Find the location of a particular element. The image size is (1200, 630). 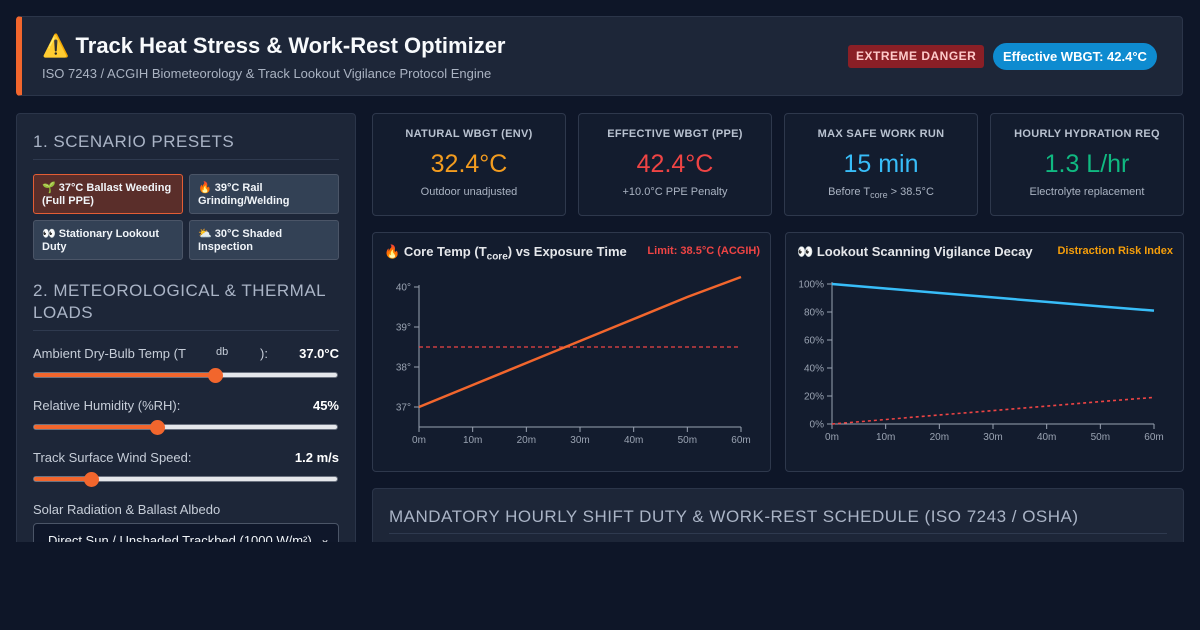

metric-label: HOURLY HYDRATION REQ is located at coordinates (1087, 134).